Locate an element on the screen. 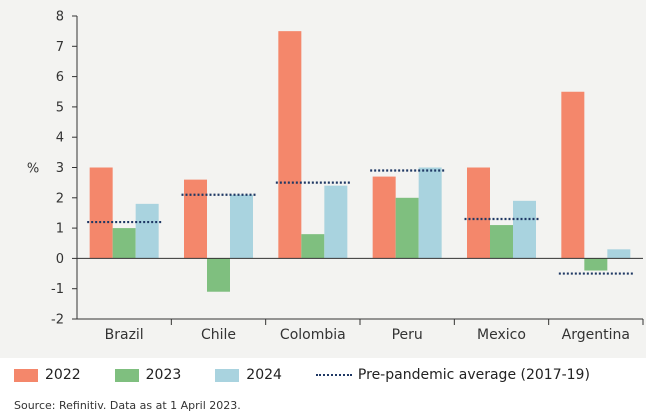  bar-2024-brazil is located at coordinates (147, 231).